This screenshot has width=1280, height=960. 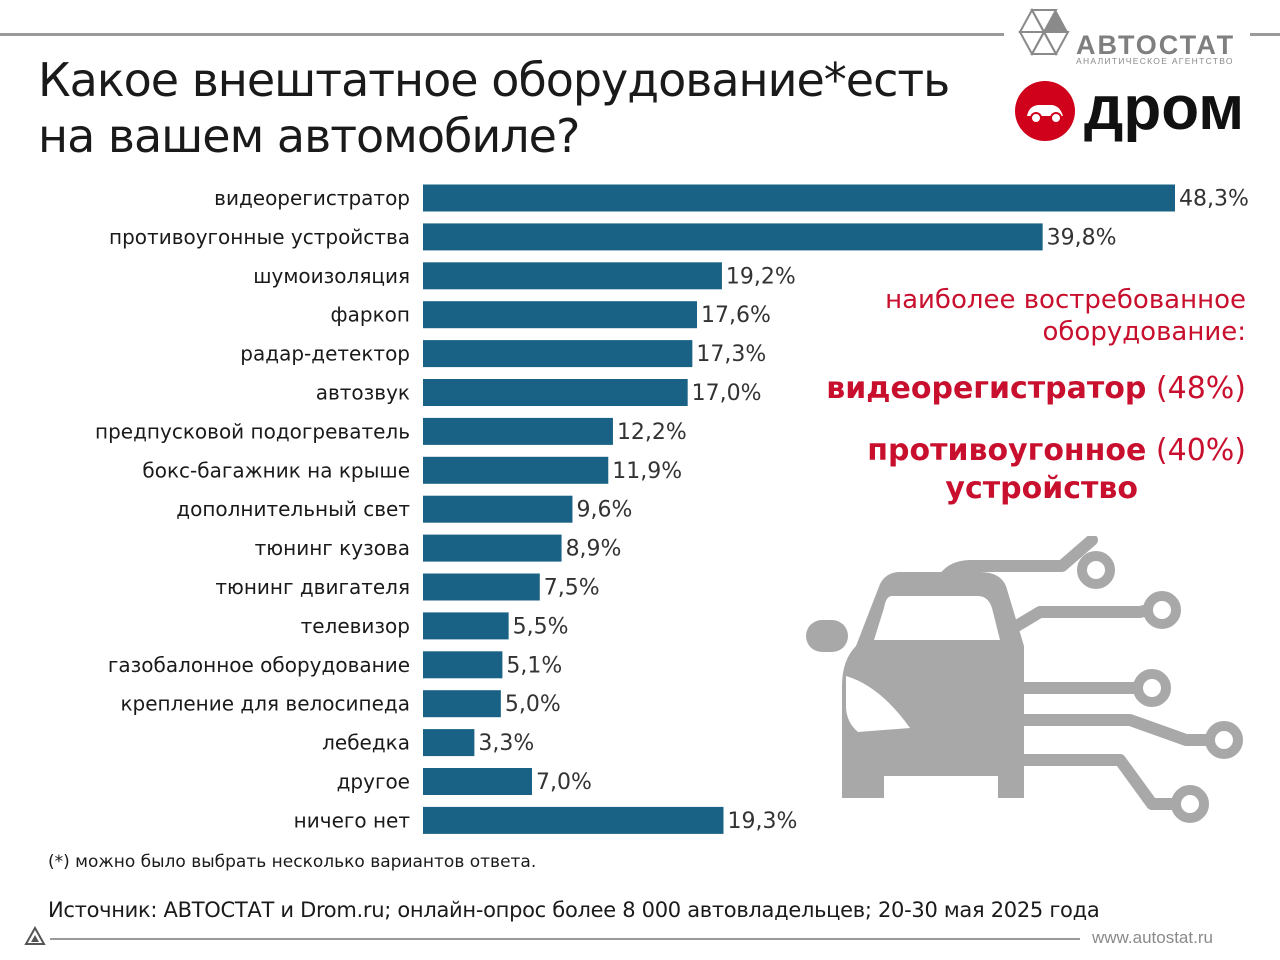 What do you see at coordinates (312, 198) in the screenshot?
I see `category-label: видеорегистратор` at bounding box center [312, 198].